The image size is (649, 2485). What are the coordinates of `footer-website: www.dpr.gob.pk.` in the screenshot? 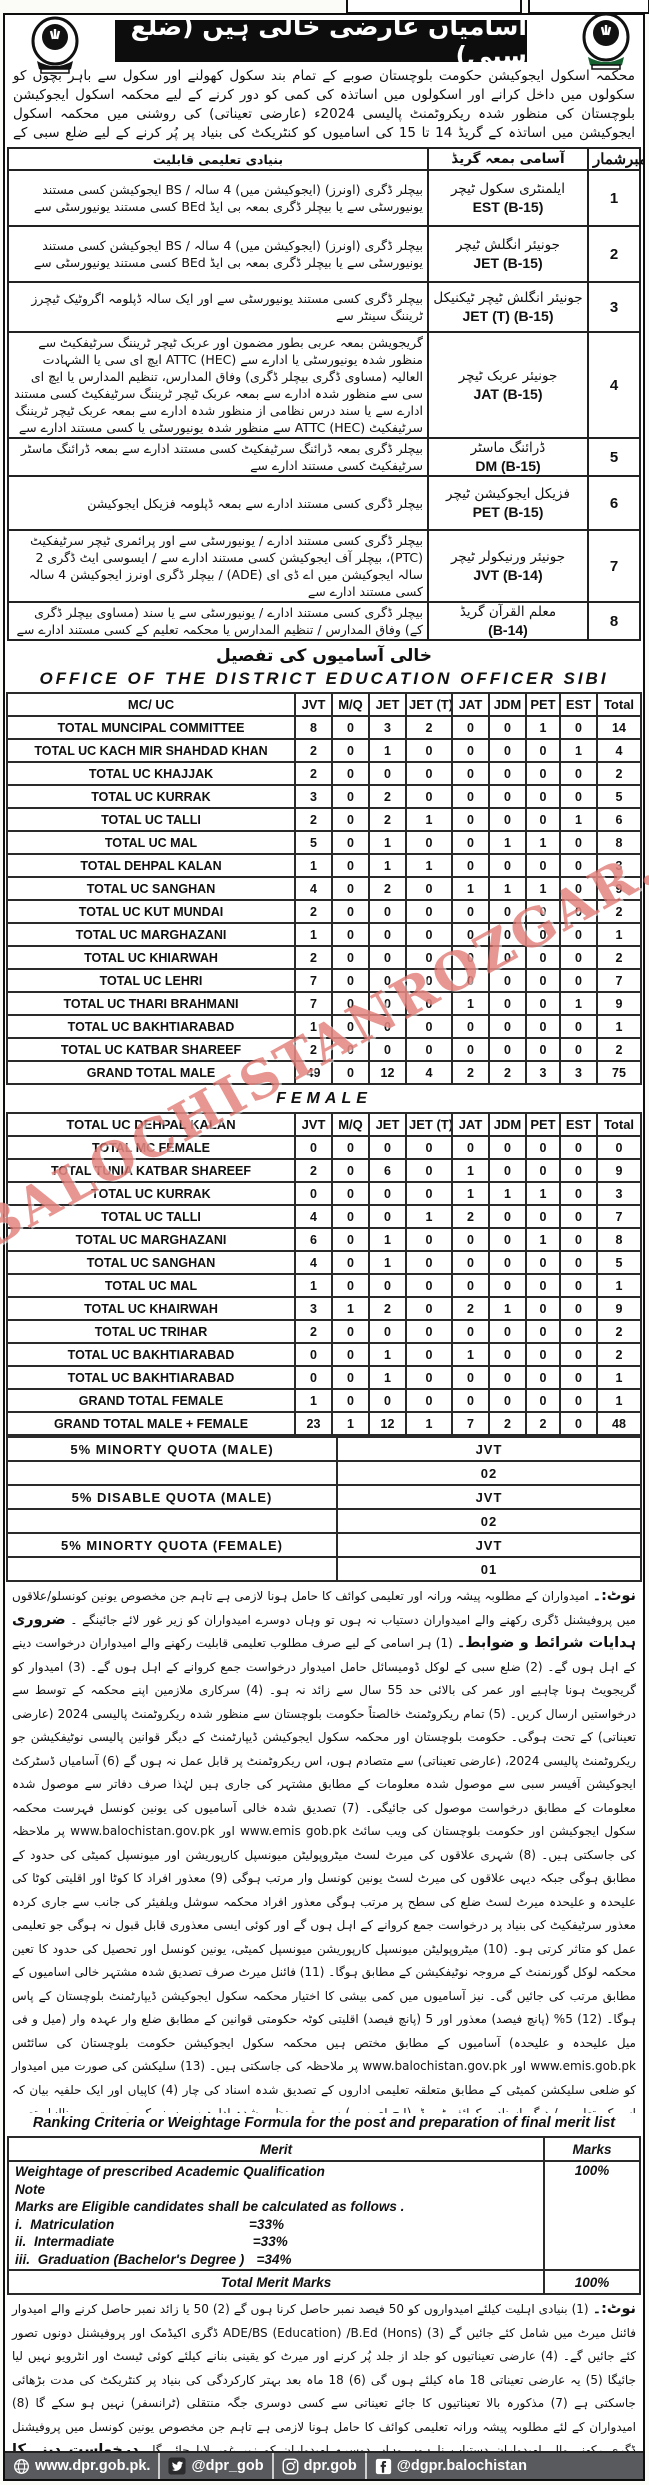 It's located at (81, 2466).